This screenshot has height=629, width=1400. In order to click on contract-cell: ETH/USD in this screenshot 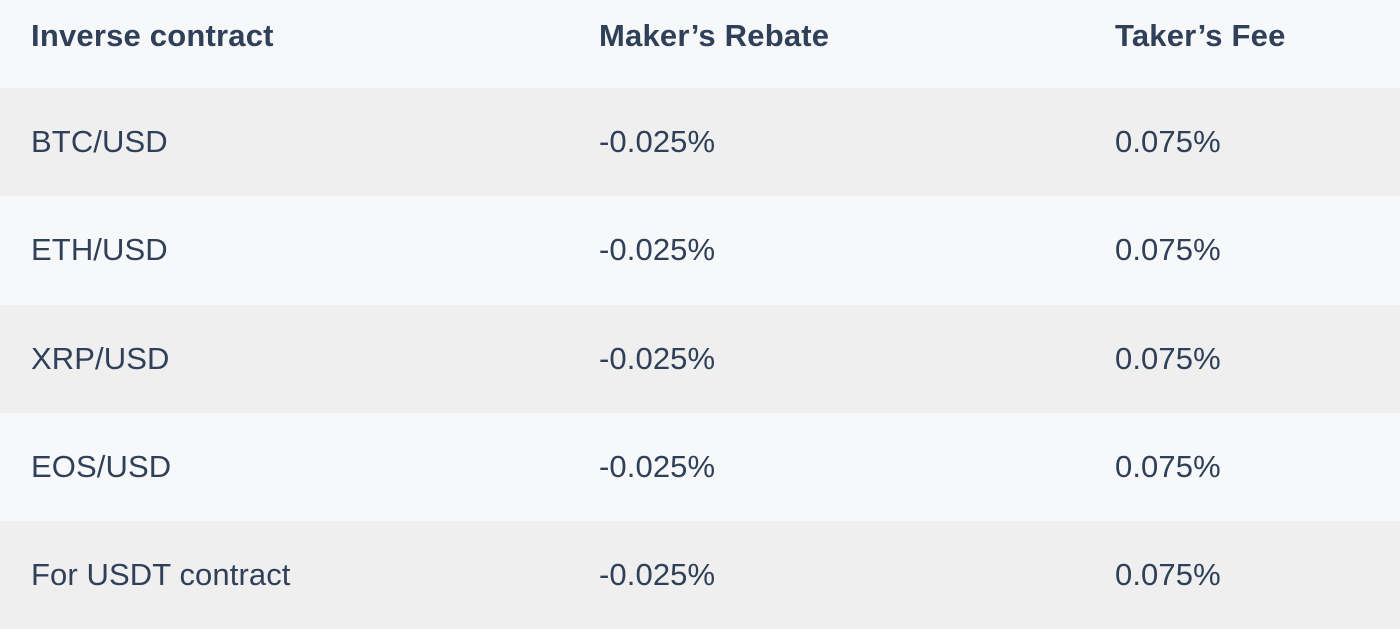, I will do `click(99, 250)`.